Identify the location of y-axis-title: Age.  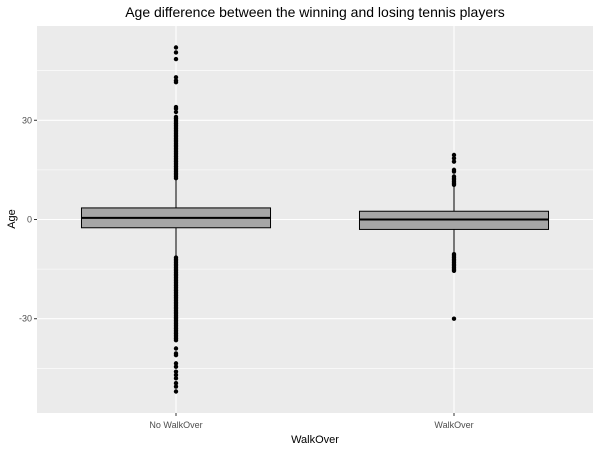
(12, 219).